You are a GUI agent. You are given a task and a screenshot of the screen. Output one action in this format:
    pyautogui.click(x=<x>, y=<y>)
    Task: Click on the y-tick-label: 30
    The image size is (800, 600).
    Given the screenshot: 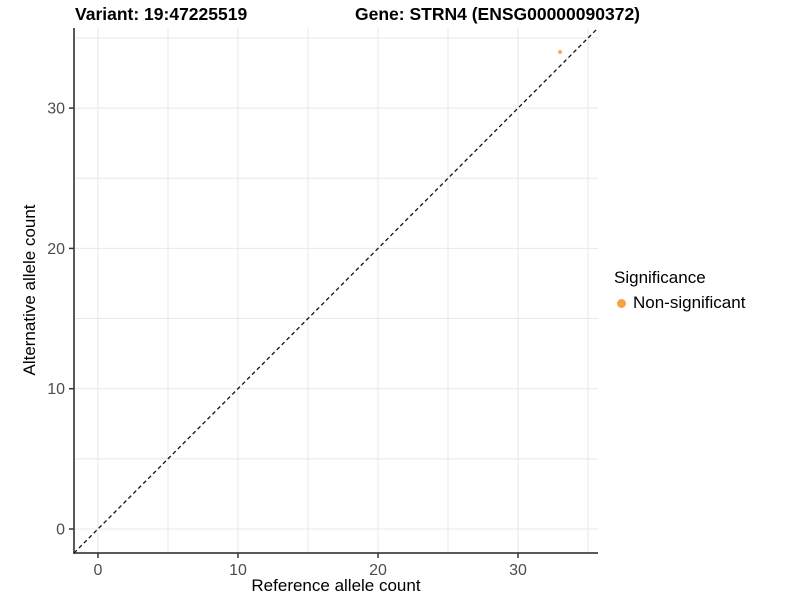 What is the action you would take?
    pyautogui.click(x=56, y=109)
    